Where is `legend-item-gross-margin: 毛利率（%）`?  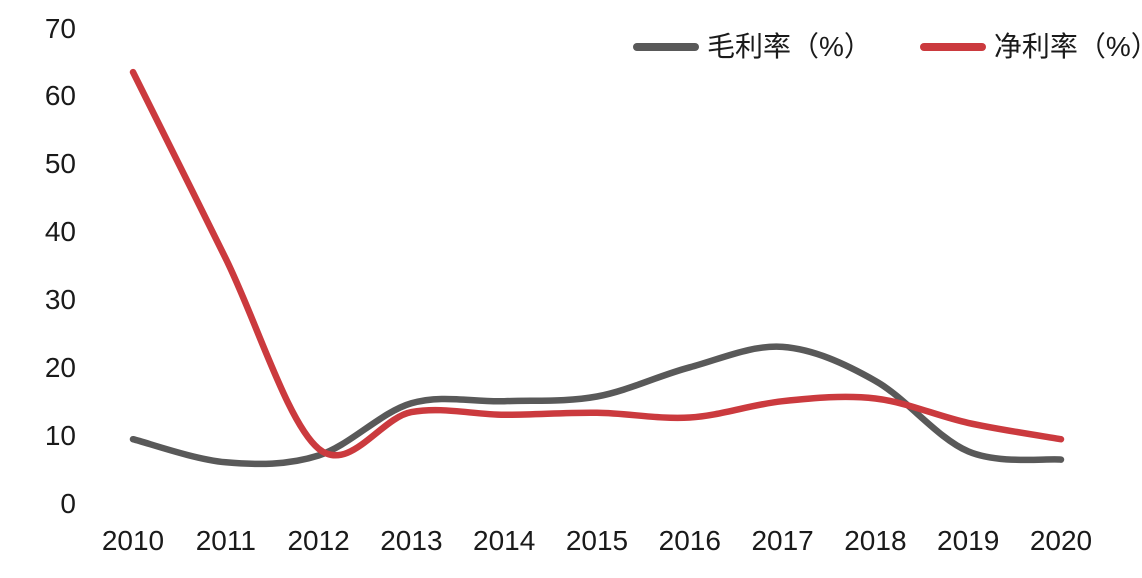 legend-item-gross-margin: 毛利率（%） is located at coordinates (752, 47).